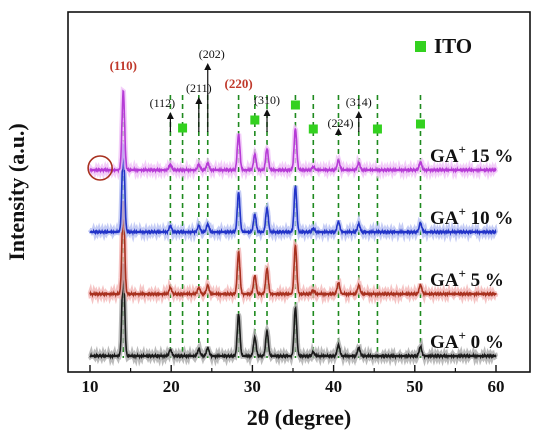 This screenshot has height=436, width=550. I want to click on plane-label-6: (224), so click(340, 123).